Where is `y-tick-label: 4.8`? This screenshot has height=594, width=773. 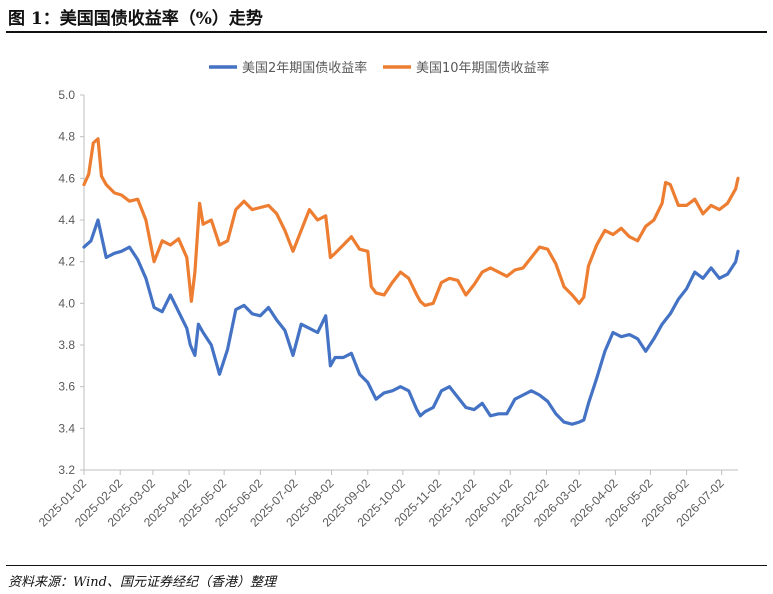
y-tick-label: 4.8 is located at coordinates (66, 137).